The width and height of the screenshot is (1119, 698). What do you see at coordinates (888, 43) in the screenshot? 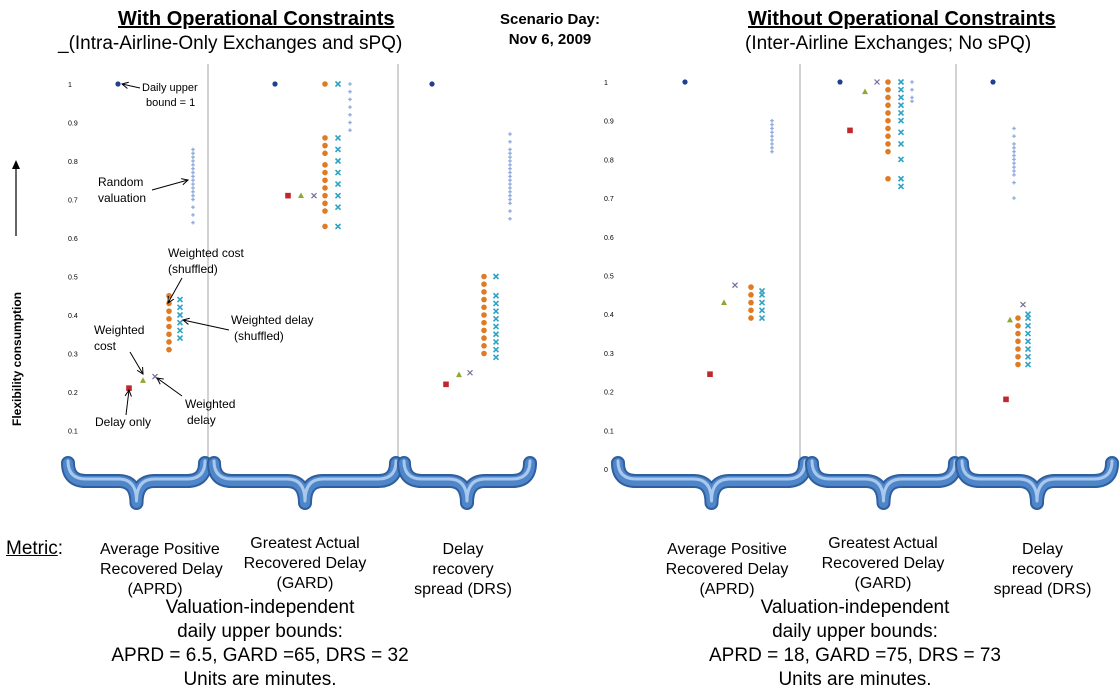
I see `right-panel-subtitle: (Inter-Airline Exchanges; No sPQ)` at bounding box center [888, 43].